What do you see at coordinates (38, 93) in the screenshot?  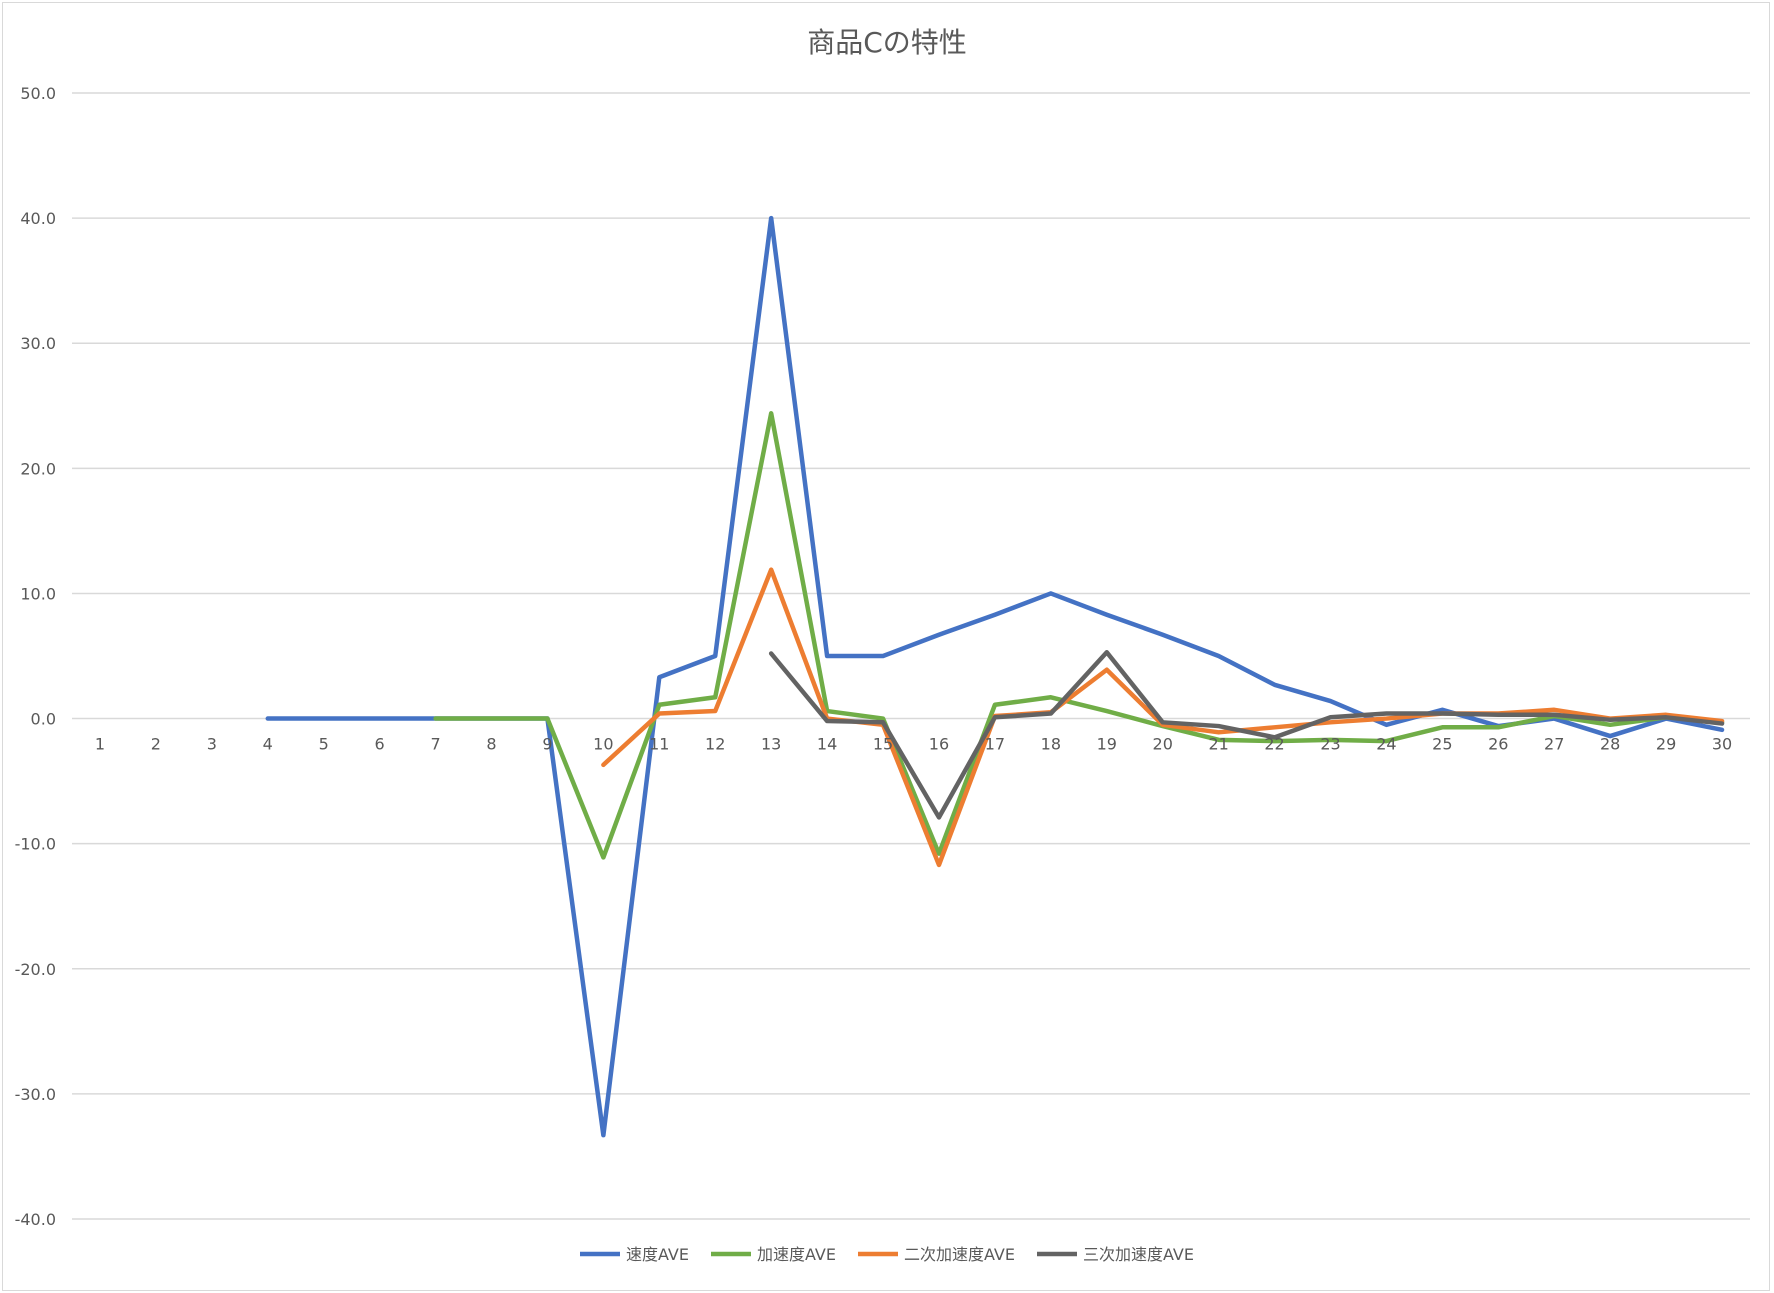 I see `y-tick-label: 50.0` at bounding box center [38, 93].